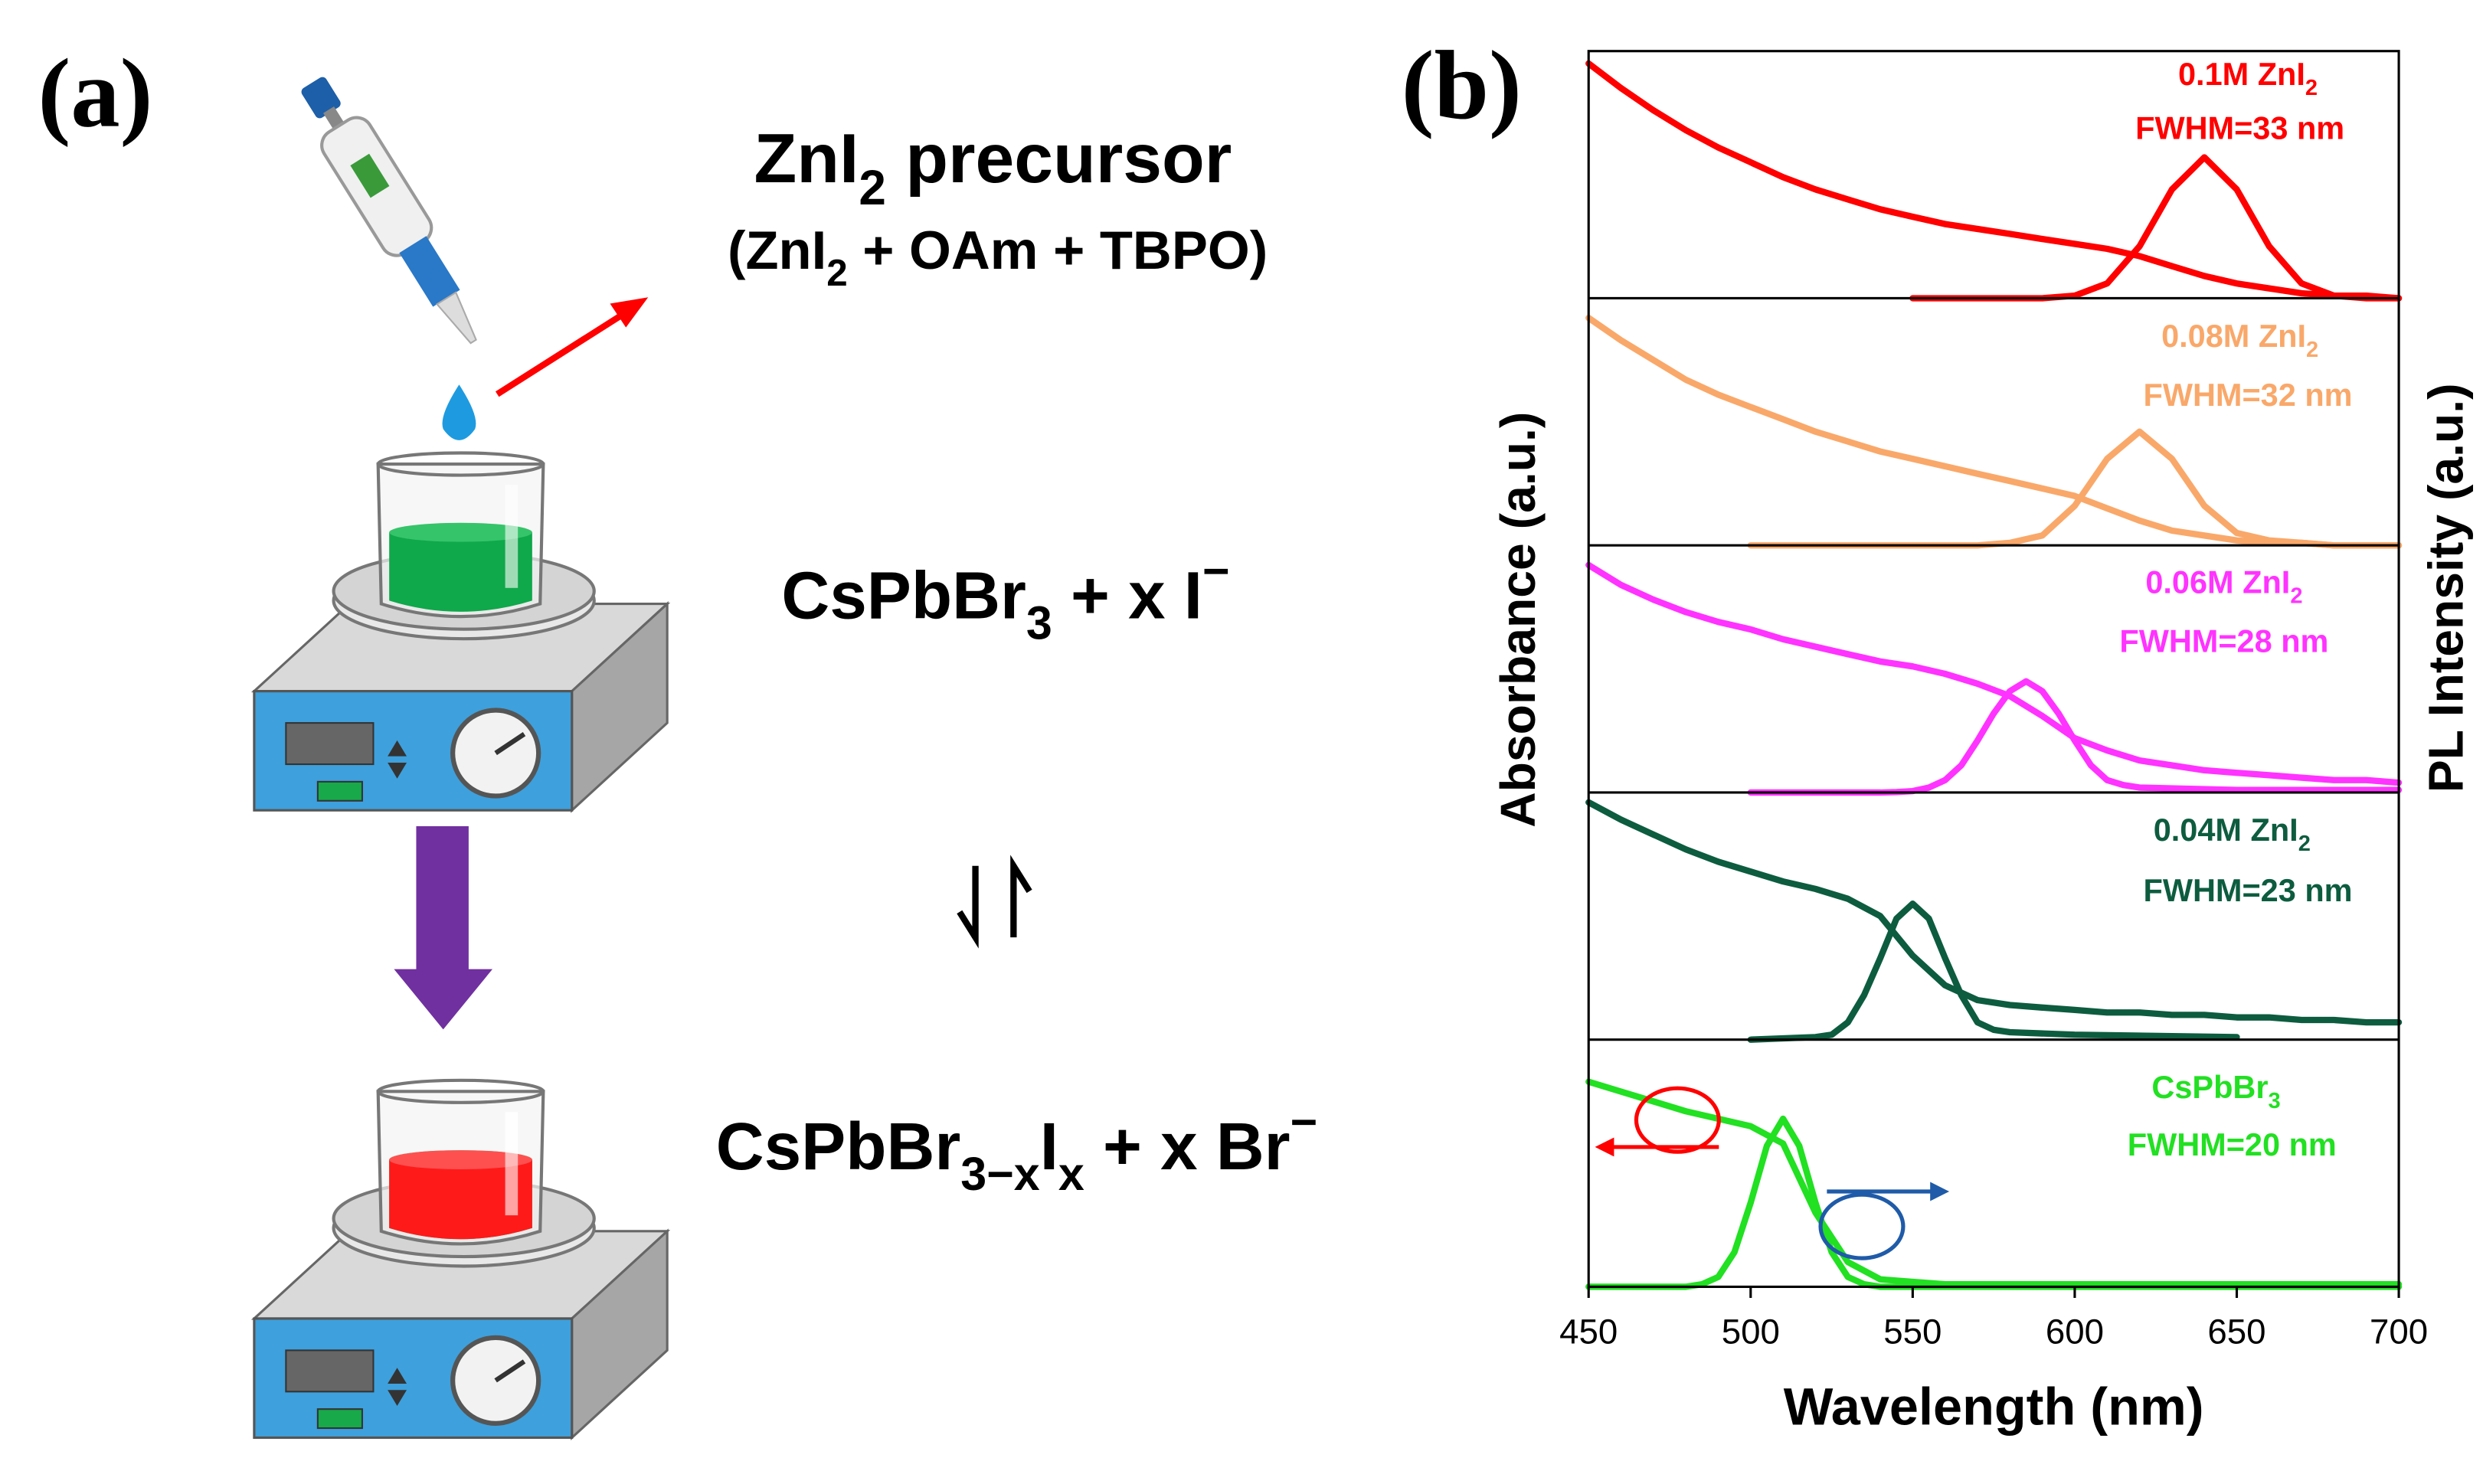 This screenshot has height=1484, width=2483. Describe the element at coordinates (398, 748) in the screenshot. I see `up-arrow` at that location.